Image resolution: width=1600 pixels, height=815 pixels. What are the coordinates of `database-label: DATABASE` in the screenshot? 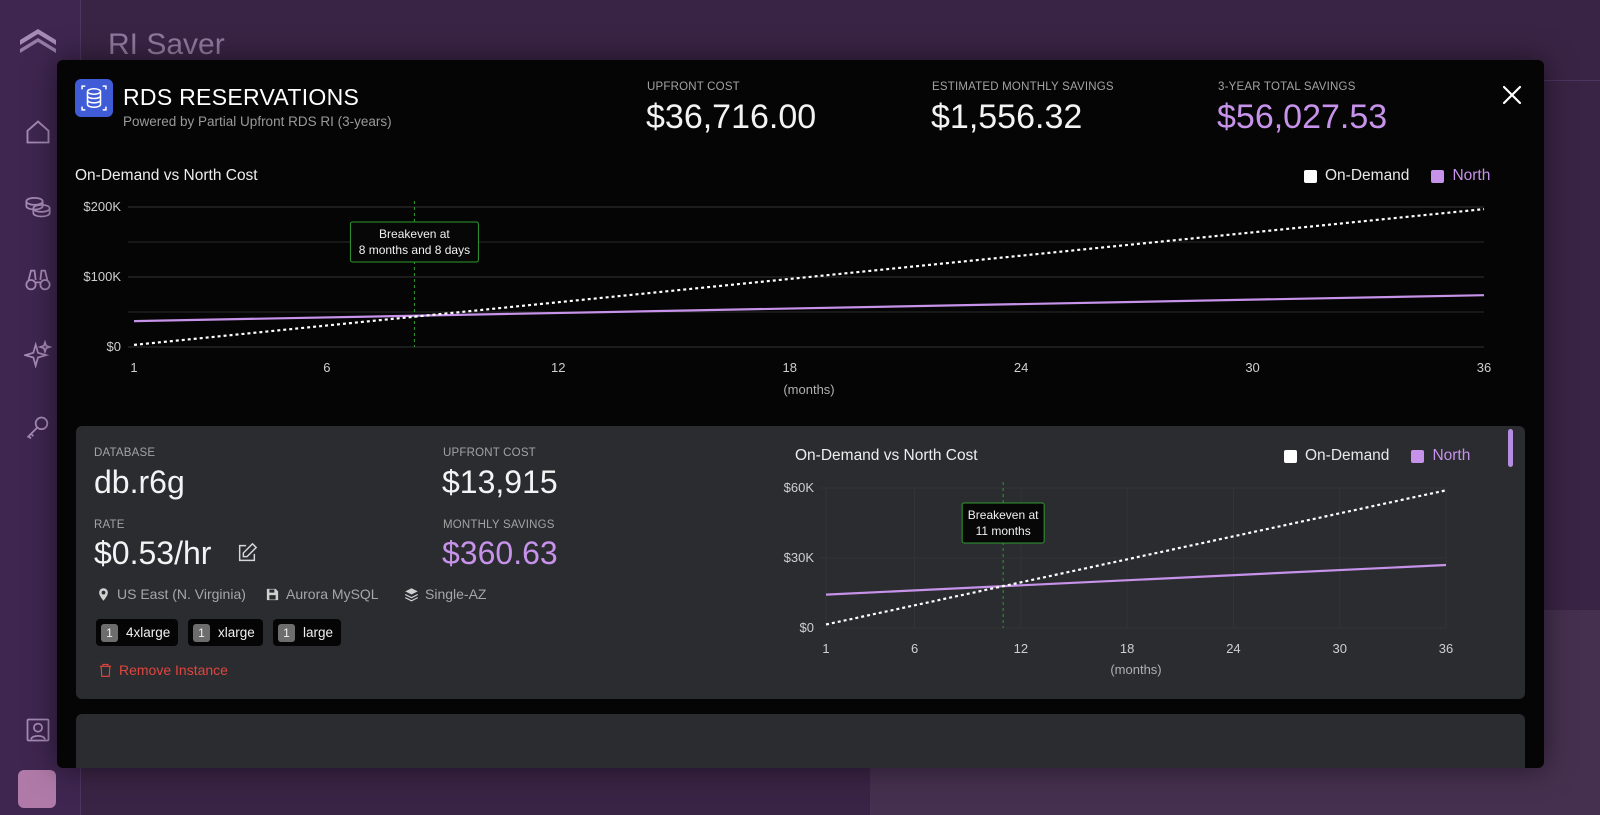 It's located at (125, 453).